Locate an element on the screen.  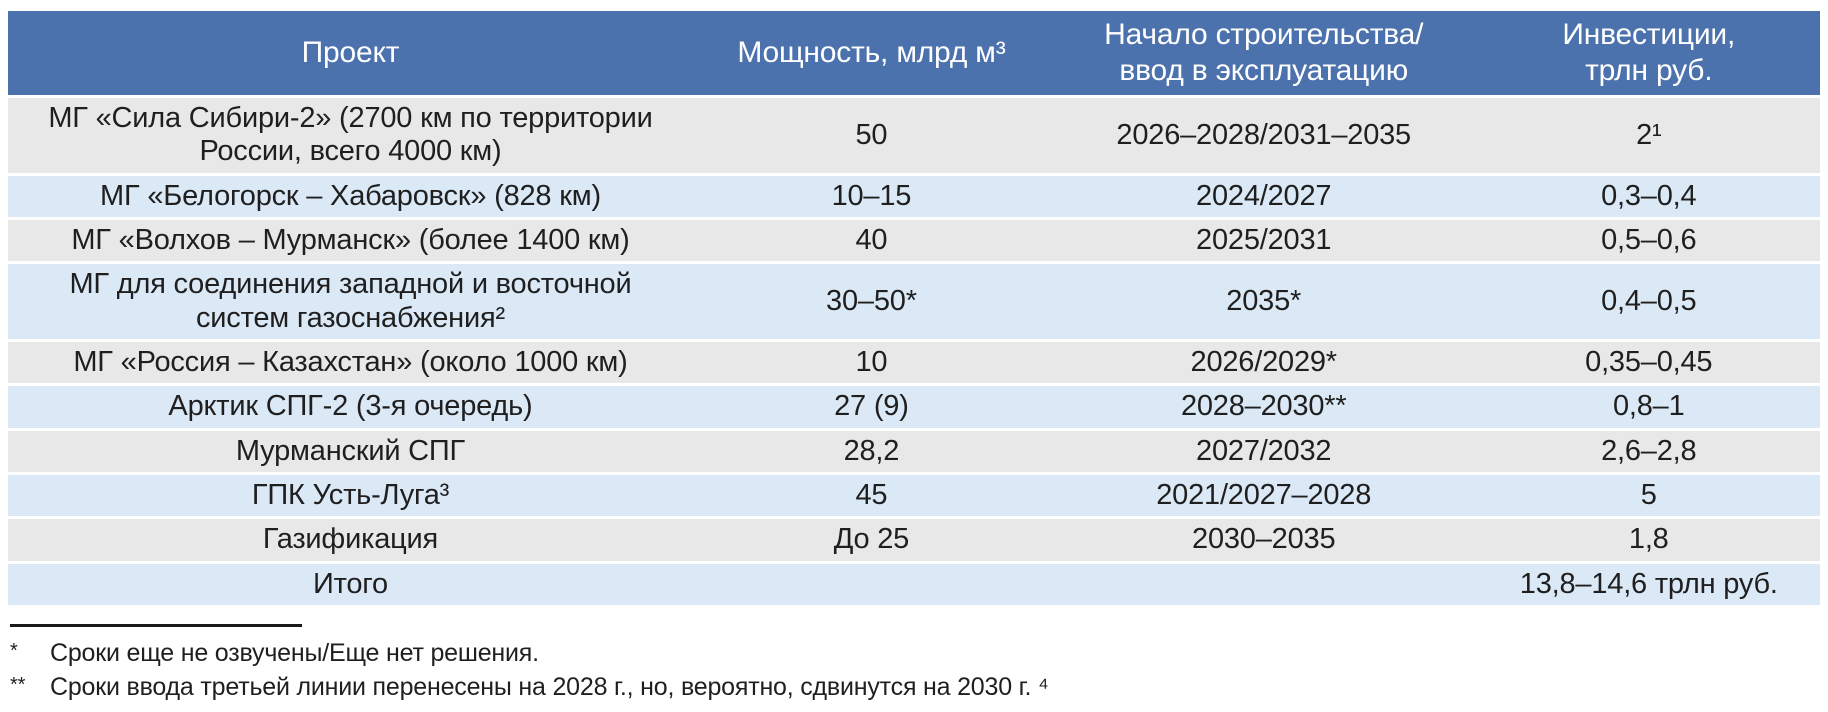
footnote-1-text: Сроки еще не озвучены/Еще нет решения. is located at coordinates (294, 653).